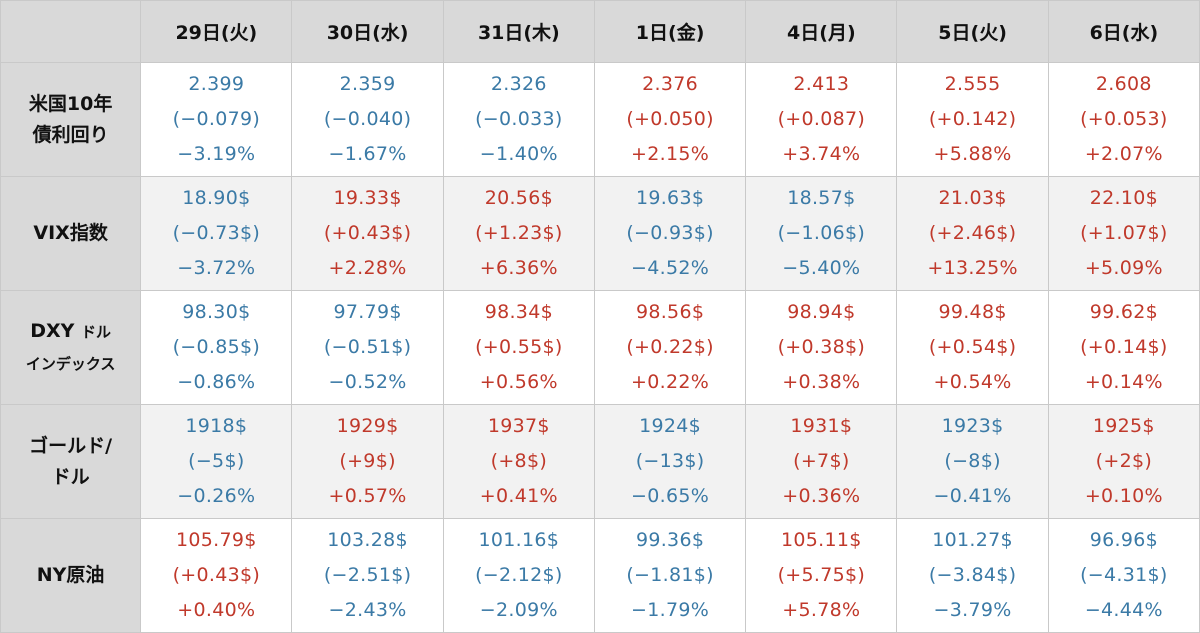 Image resolution: width=1200 pixels, height=633 pixels. Describe the element at coordinates (1123, 84) in the screenshot. I see `cell-value: 2.608` at that location.